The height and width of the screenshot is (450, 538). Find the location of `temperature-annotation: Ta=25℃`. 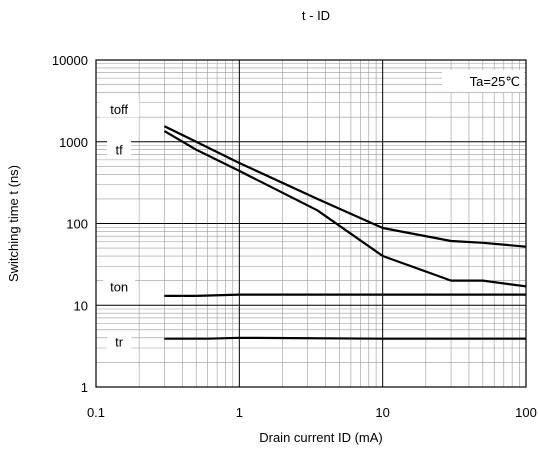

temperature-annotation: Ta=25℃ is located at coordinates (495, 81).